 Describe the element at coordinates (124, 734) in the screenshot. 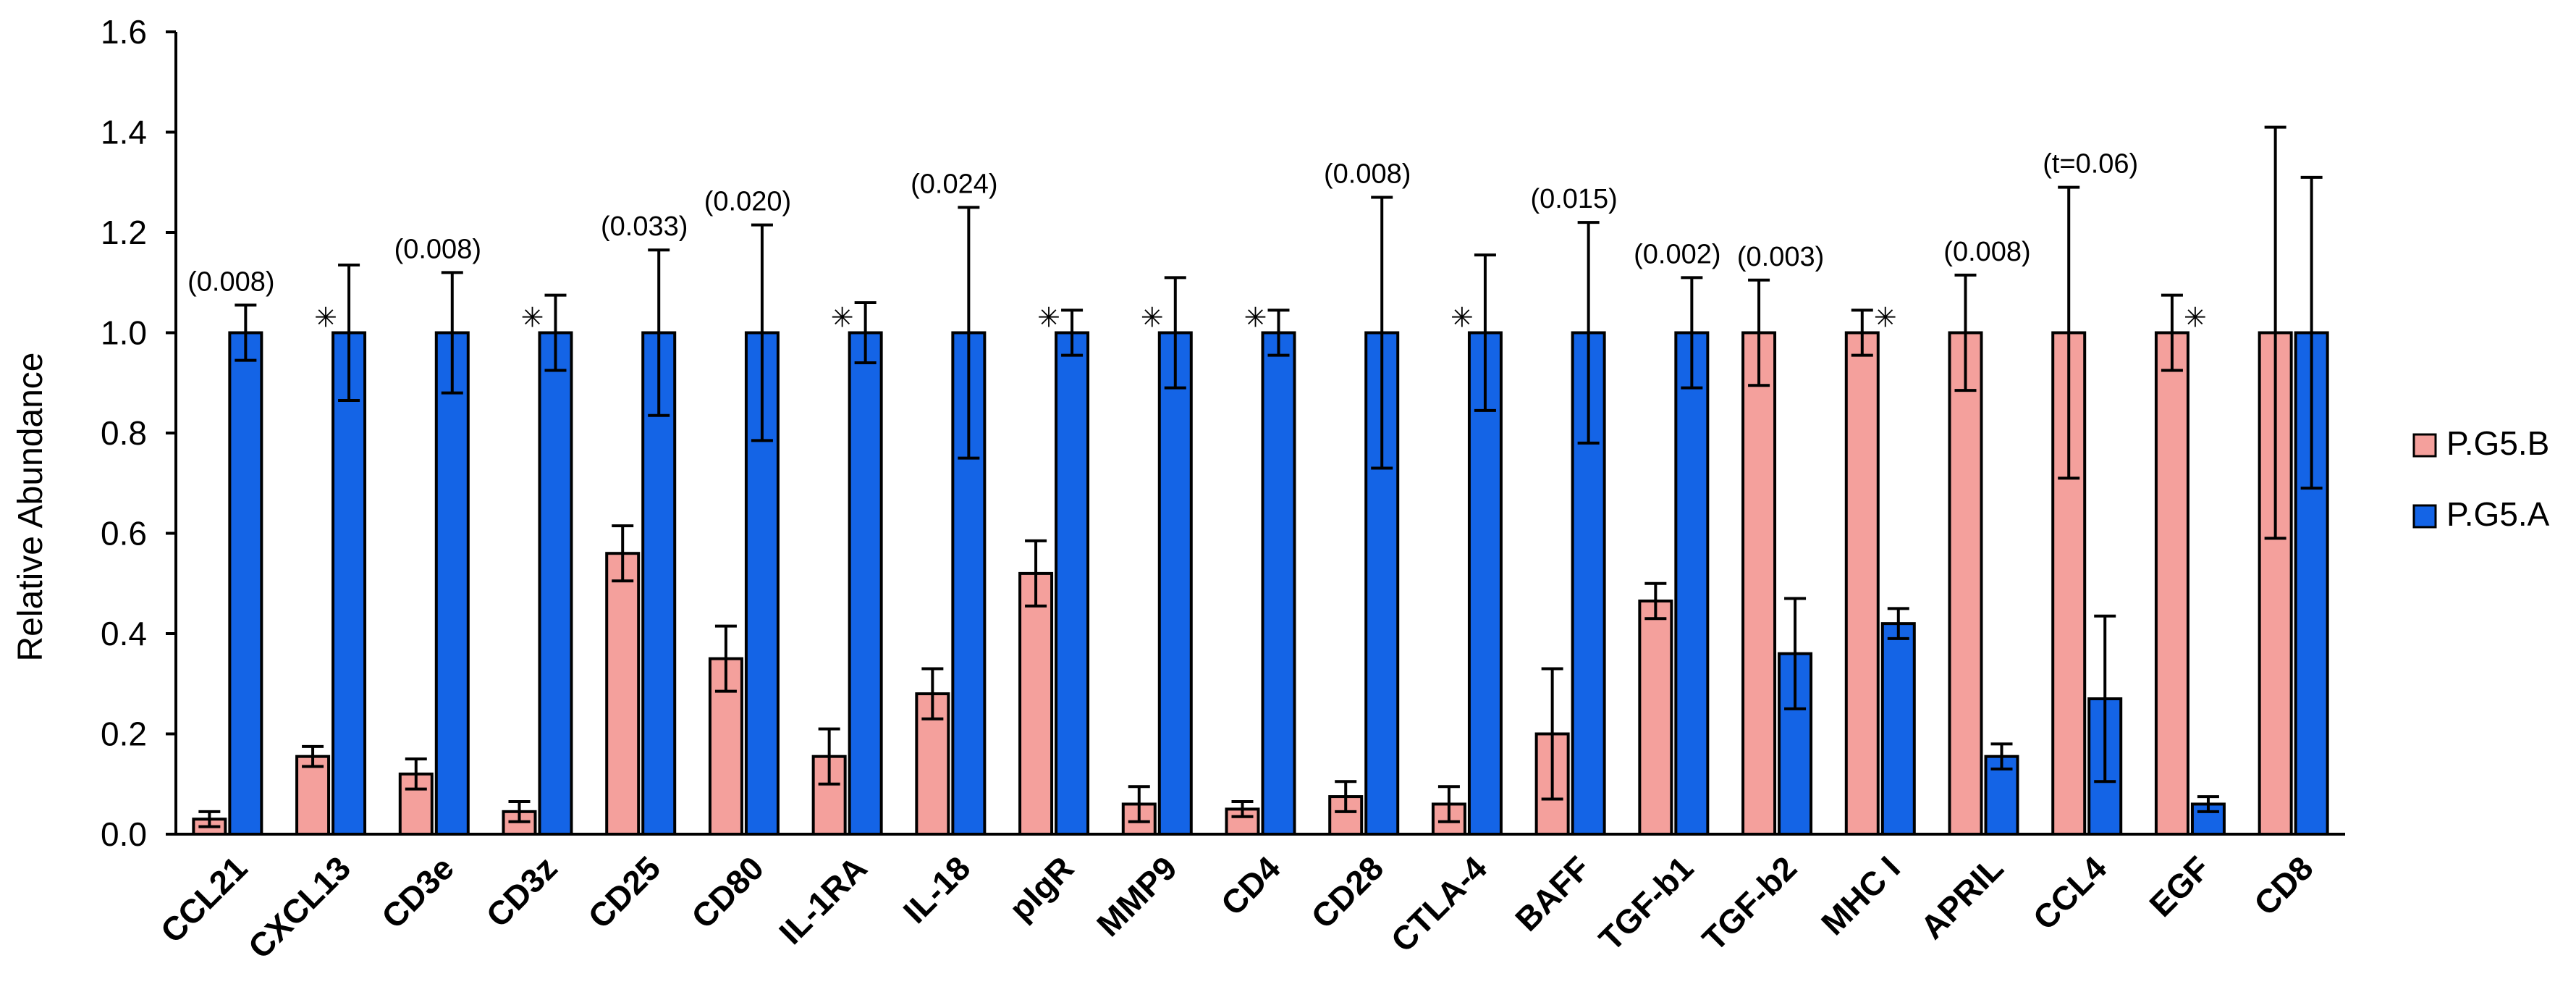

I see `y-tick-label: 0.2` at that location.